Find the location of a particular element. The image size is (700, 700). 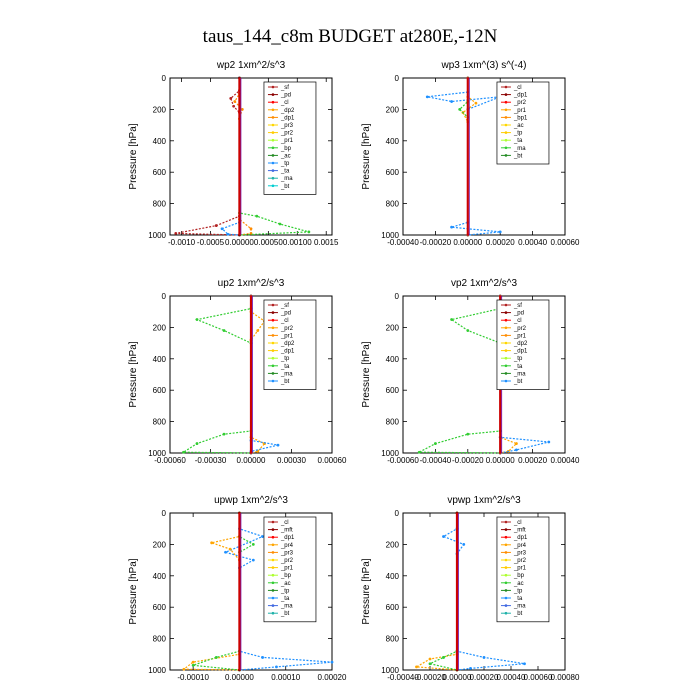

legend-label: _bp is located at coordinates (286, 149).